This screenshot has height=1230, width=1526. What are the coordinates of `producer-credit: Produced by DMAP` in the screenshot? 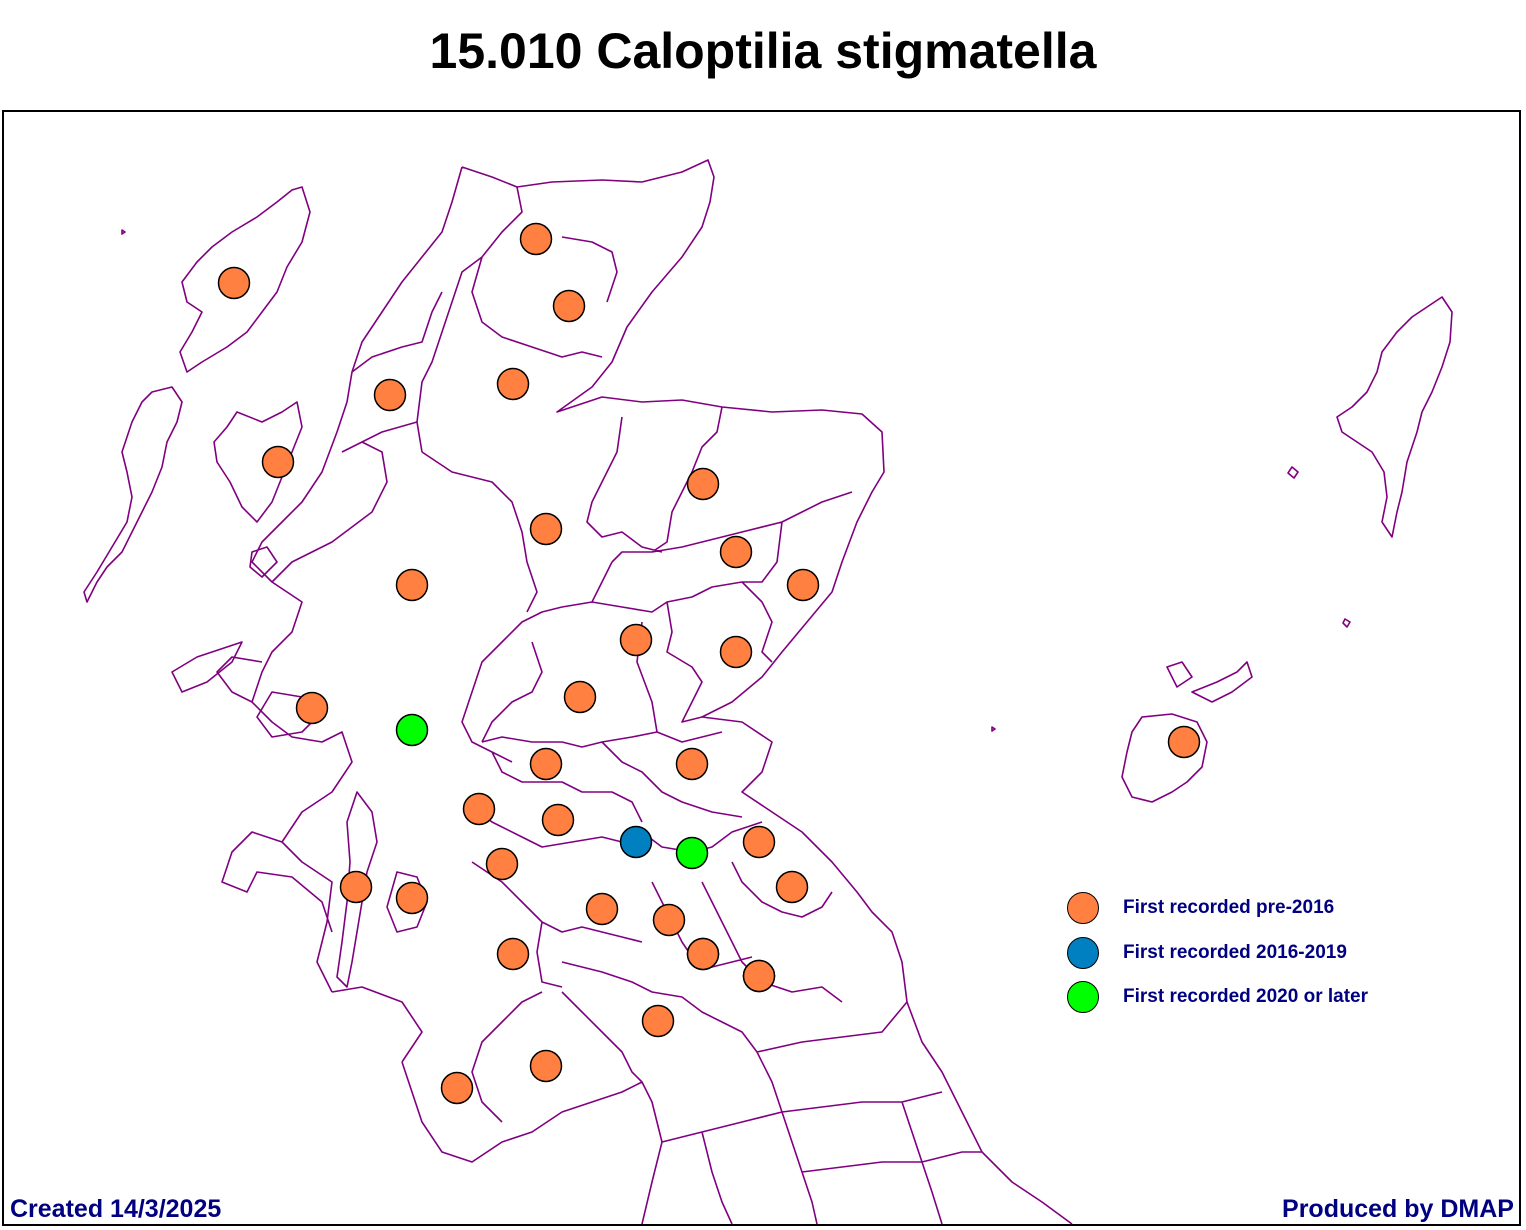 It's located at (1398, 1209).